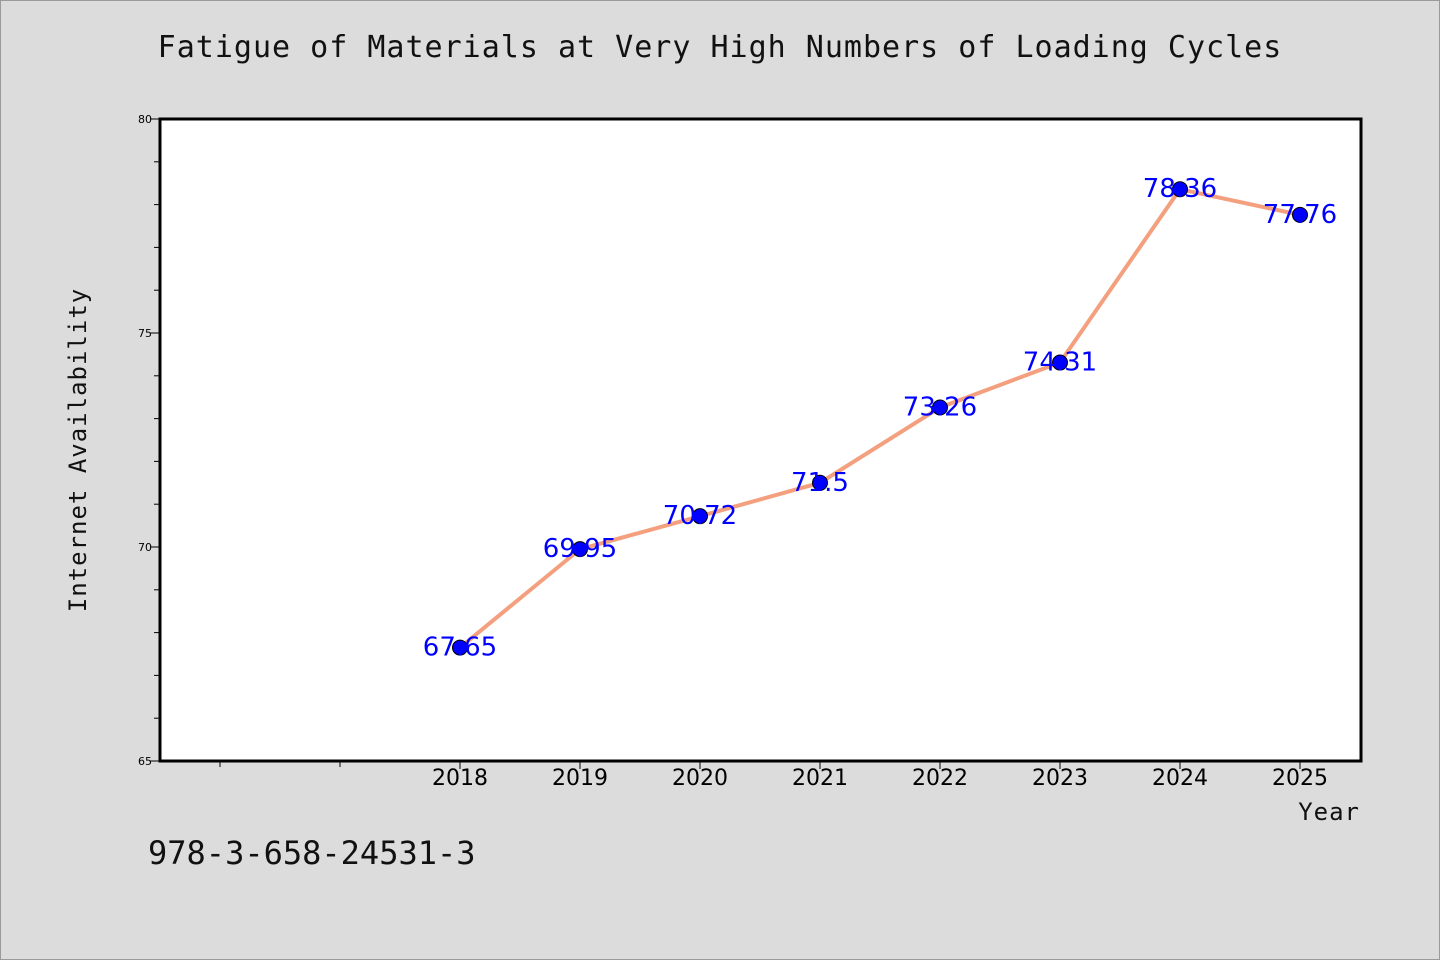  Describe the element at coordinates (700, 778) in the screenshot. I see `x-tick-label: 2020` at that location.